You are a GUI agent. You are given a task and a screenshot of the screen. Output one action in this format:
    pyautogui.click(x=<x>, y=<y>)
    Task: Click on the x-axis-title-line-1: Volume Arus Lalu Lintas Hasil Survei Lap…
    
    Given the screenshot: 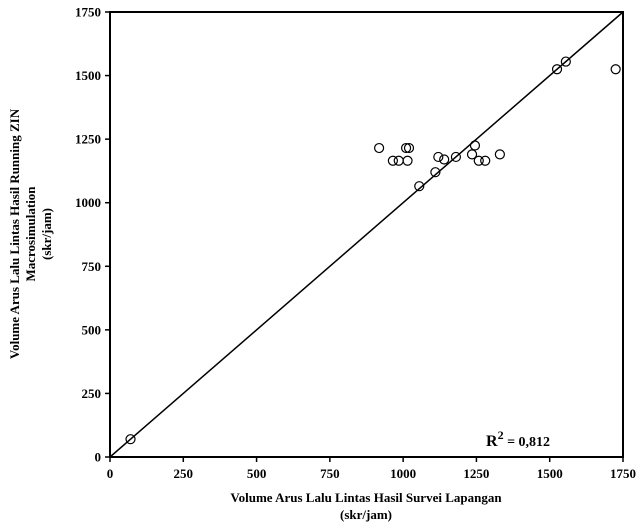 What is the action you would take?
    pyautogui.click(x=366, y=497)
    